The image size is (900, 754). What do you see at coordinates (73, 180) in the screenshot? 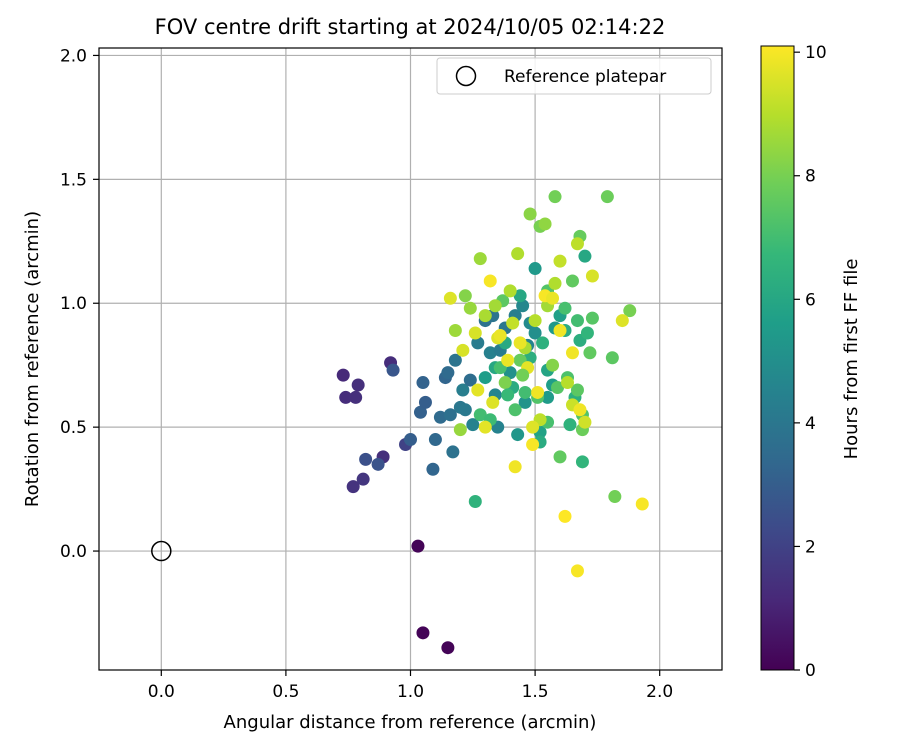
I see `y-tick-label: 1.5` at bounding box center [73, 180].